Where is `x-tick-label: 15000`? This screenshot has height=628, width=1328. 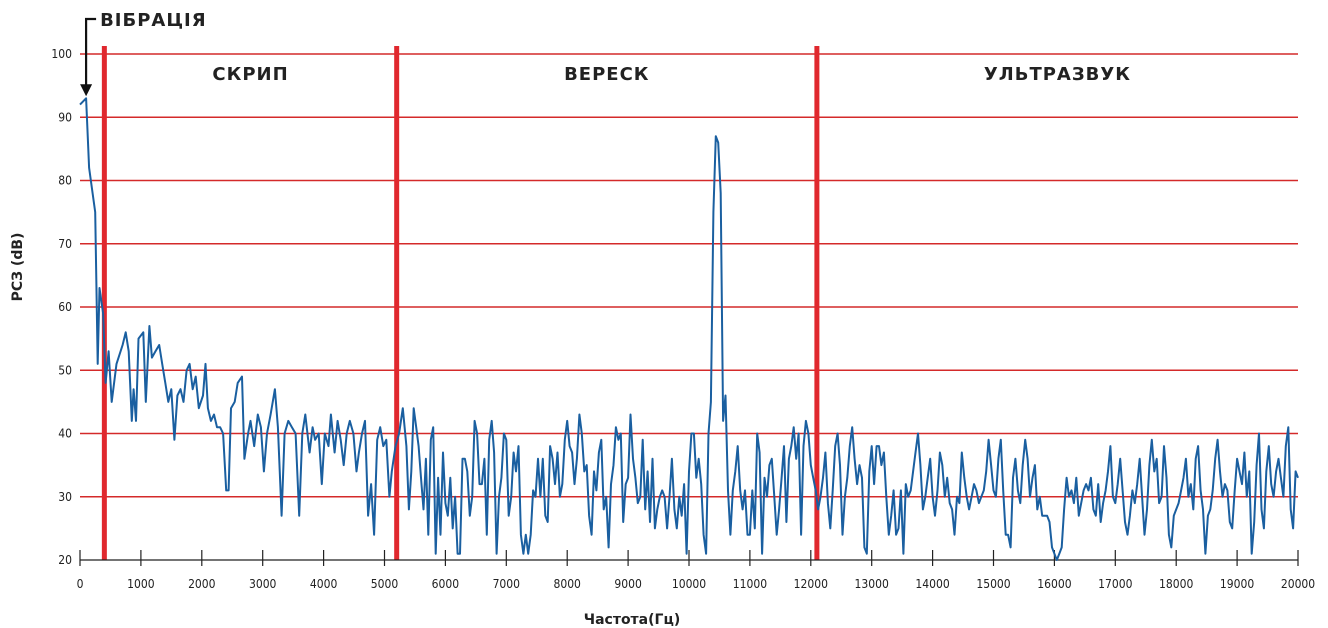 x-tick-label: 15000 is located at coordinates (993, 584).